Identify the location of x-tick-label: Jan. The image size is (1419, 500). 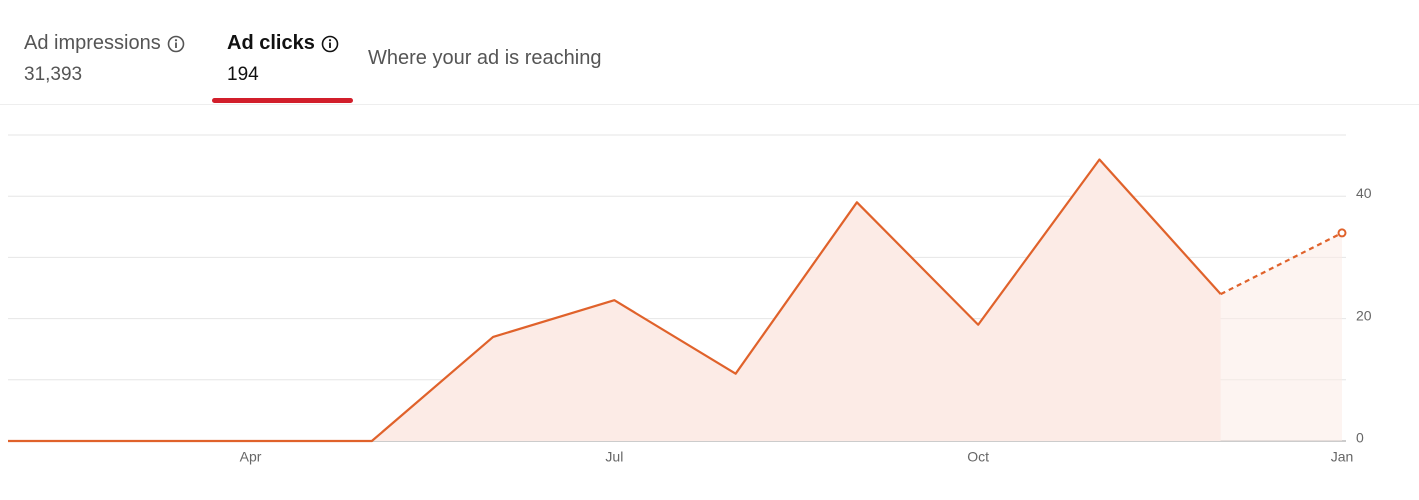
(1342, 457).